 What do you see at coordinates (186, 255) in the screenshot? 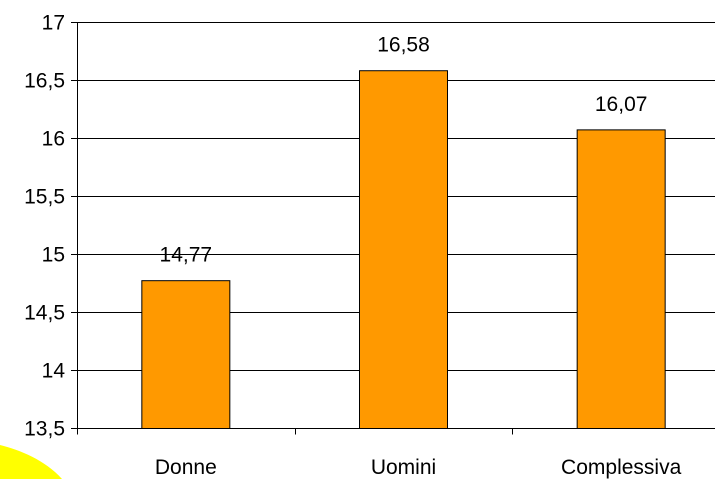
I see `data-label: 14,77` at bounding box center [186, 255].